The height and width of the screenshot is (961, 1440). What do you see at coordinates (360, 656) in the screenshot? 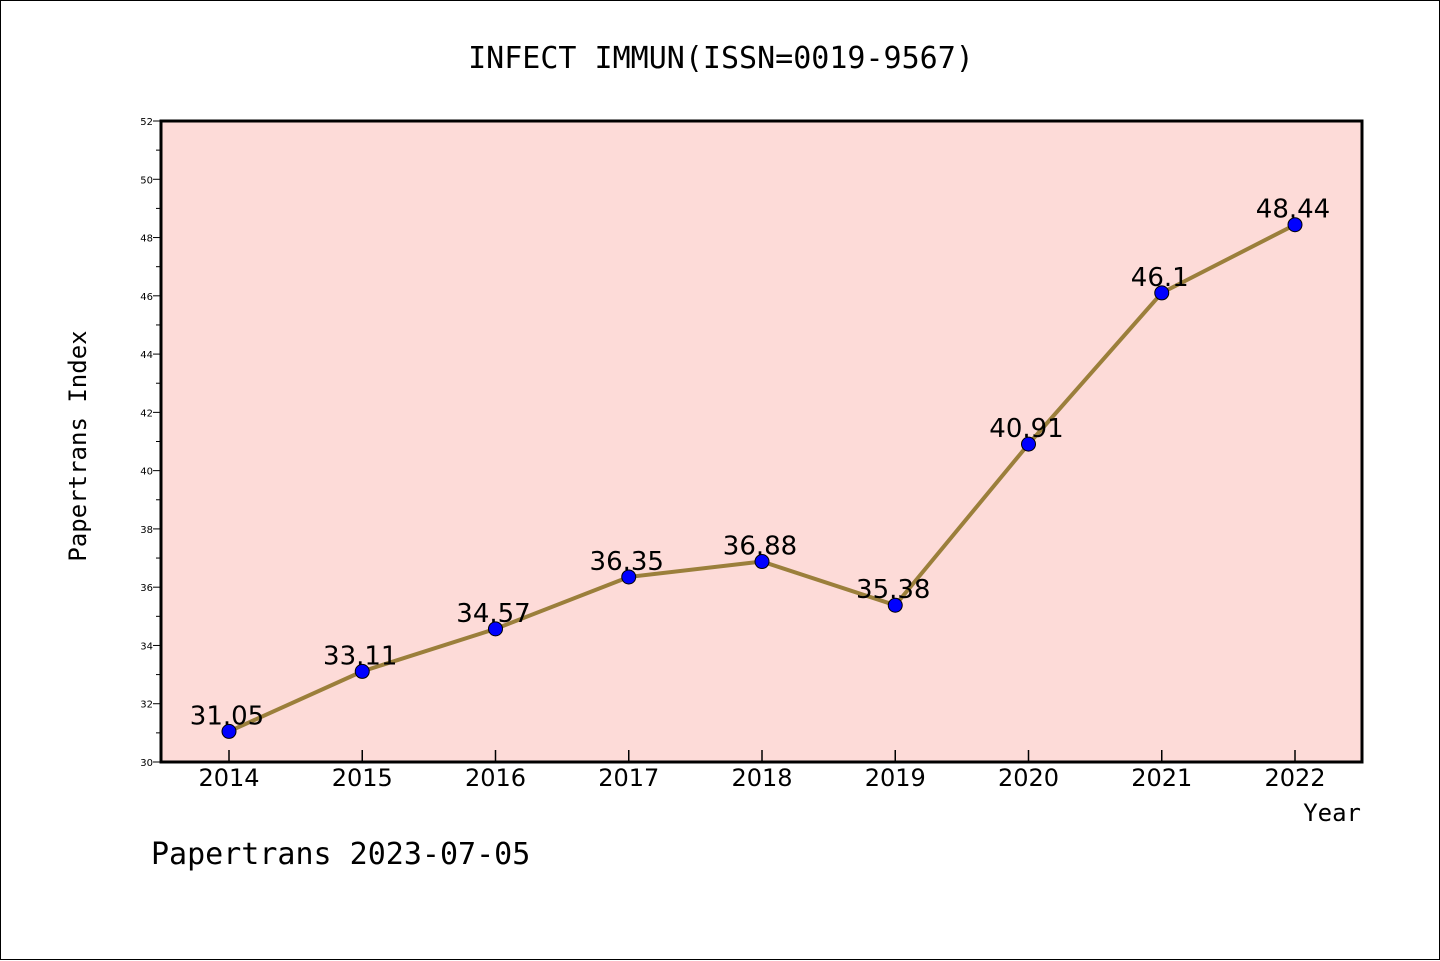
I see `data-label: 33.11` at bounding box center [360, 656].